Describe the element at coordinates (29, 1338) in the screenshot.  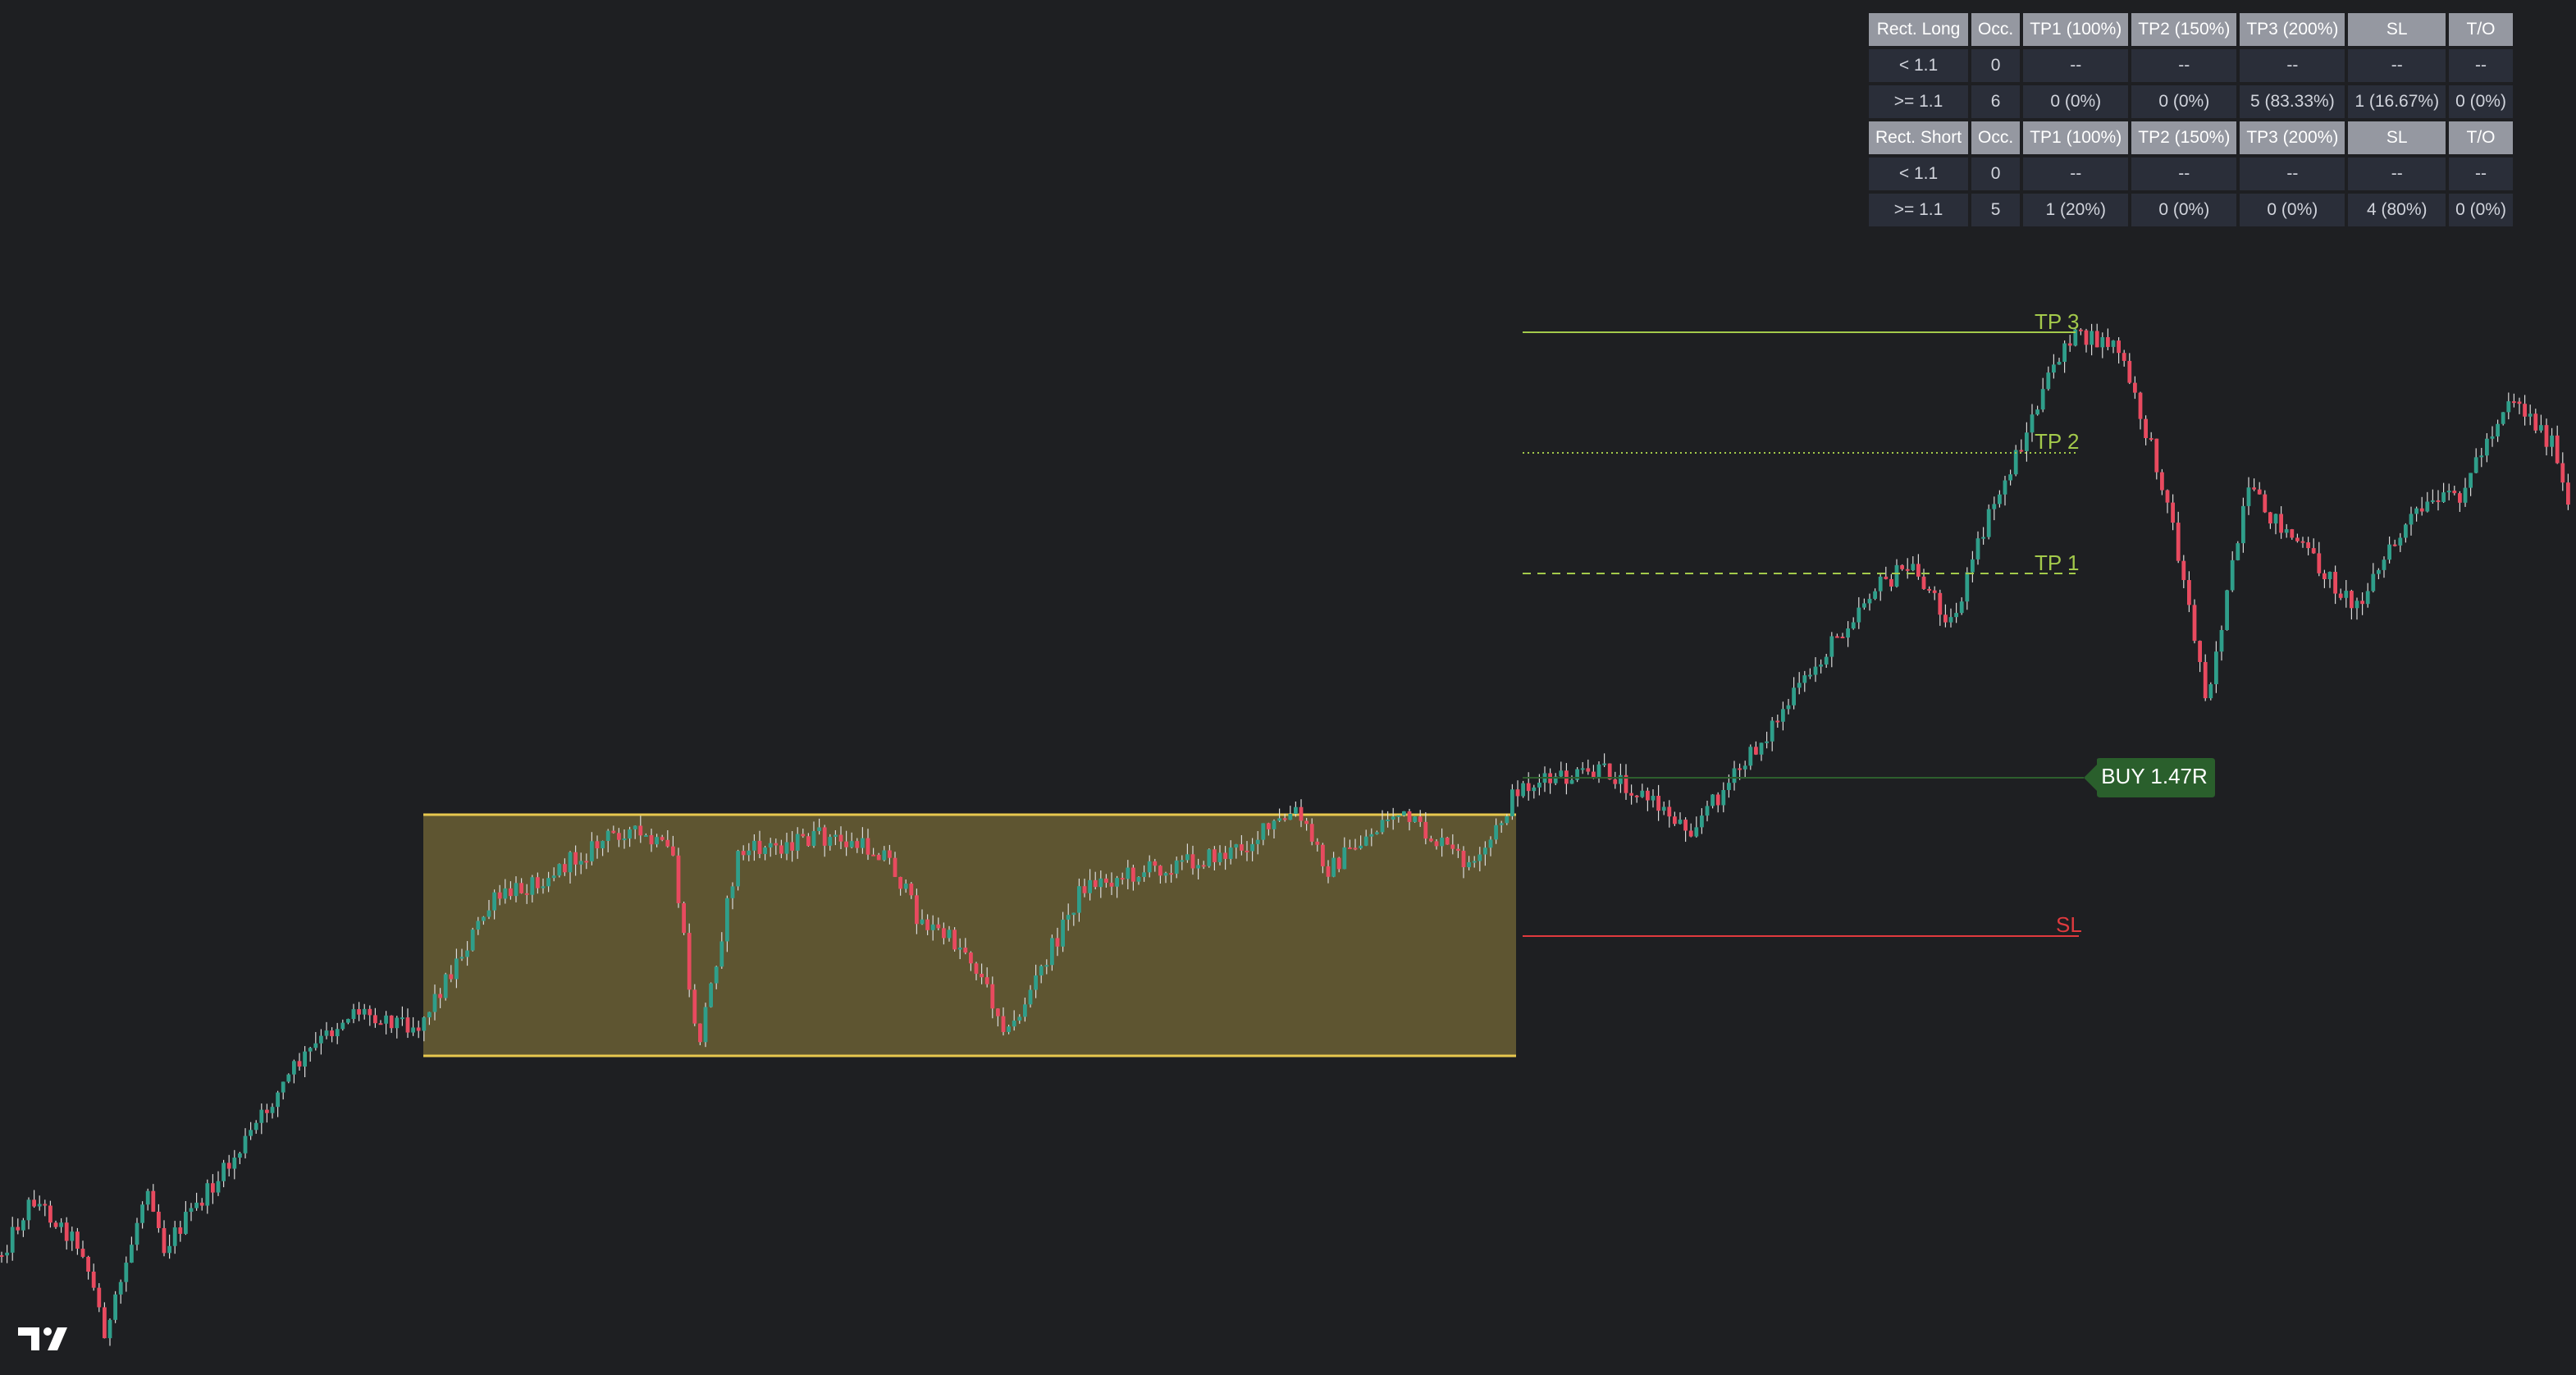
I see `logo-part` at that location.